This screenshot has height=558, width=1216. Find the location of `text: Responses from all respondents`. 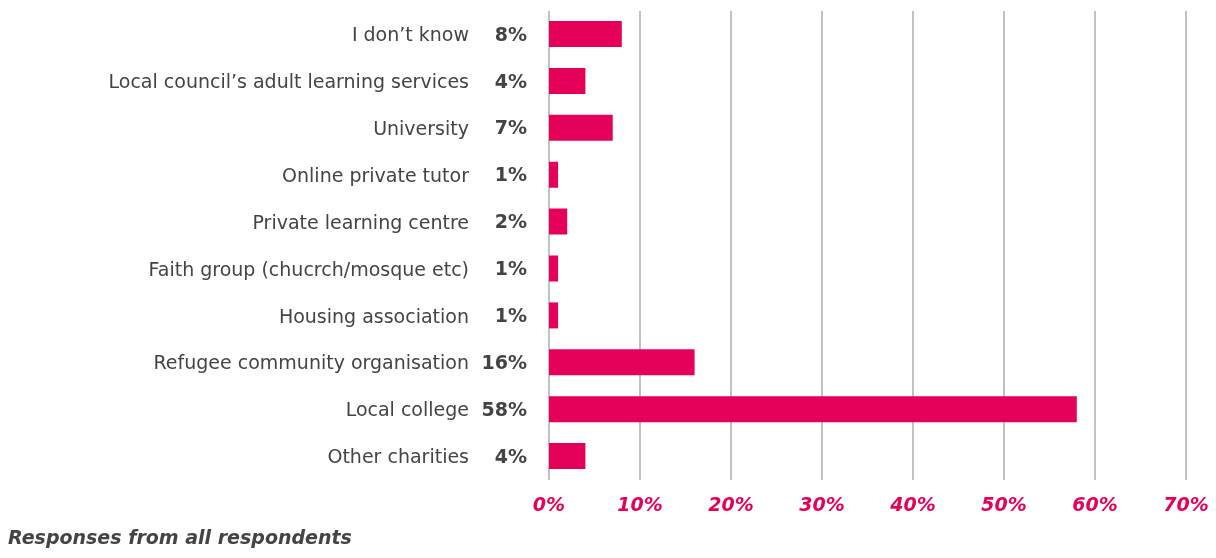

text: Responses from all respondents is located at coordinates (180, 537).